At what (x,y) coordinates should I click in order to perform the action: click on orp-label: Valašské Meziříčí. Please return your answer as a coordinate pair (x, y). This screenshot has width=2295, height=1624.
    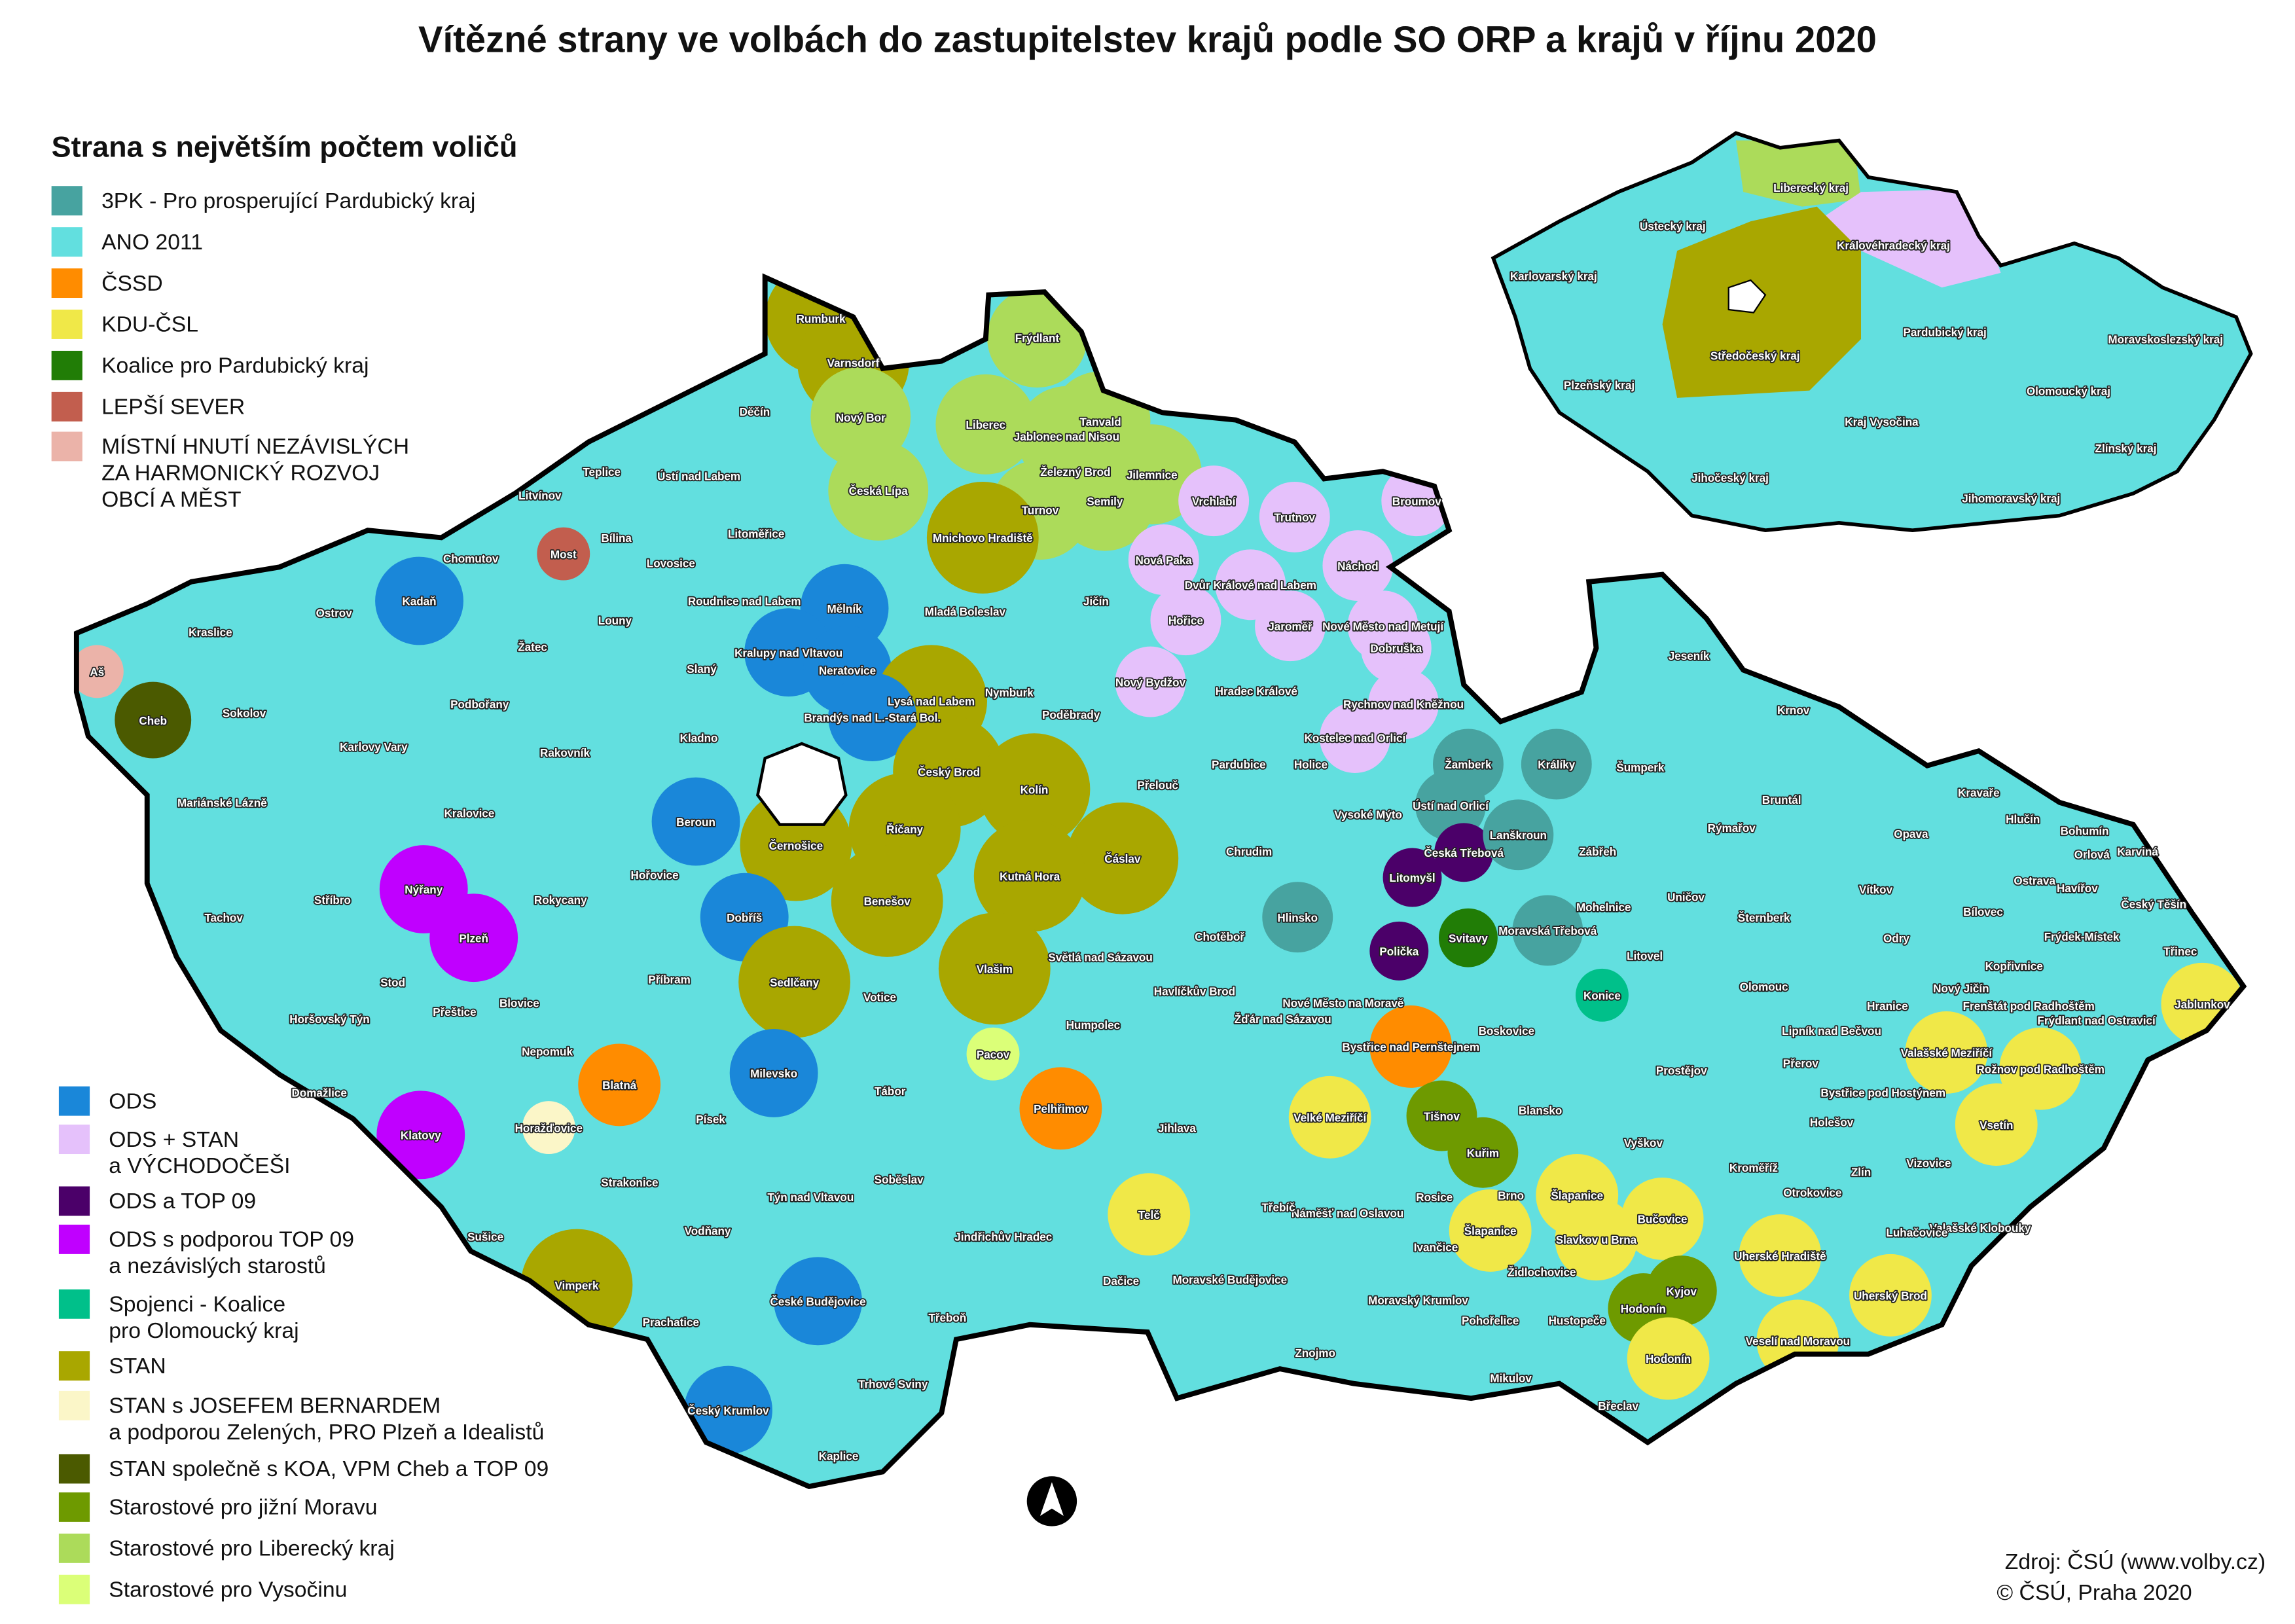
    Looking at the image, I should click on (1947, 1053).